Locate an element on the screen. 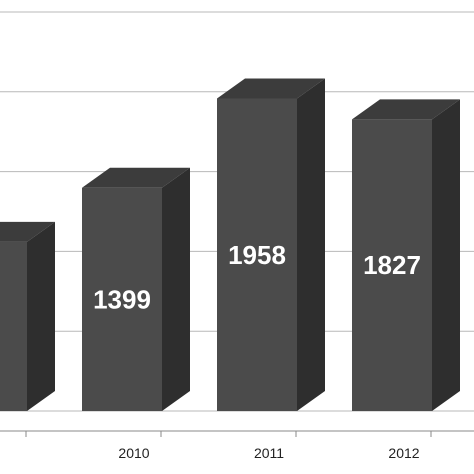 This screenshot has height=474, width=474. data-label: 1827 is located at coordinates (392, 265).